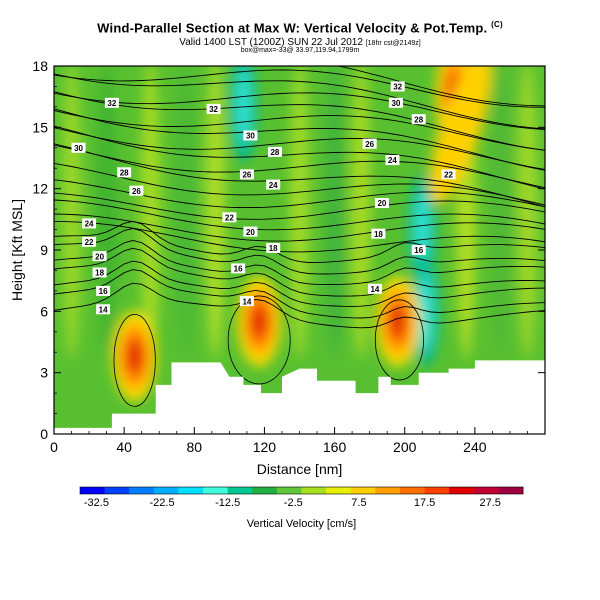 The image size is (600, 600). I want to click on y-tick: 12, so click(288, 189).